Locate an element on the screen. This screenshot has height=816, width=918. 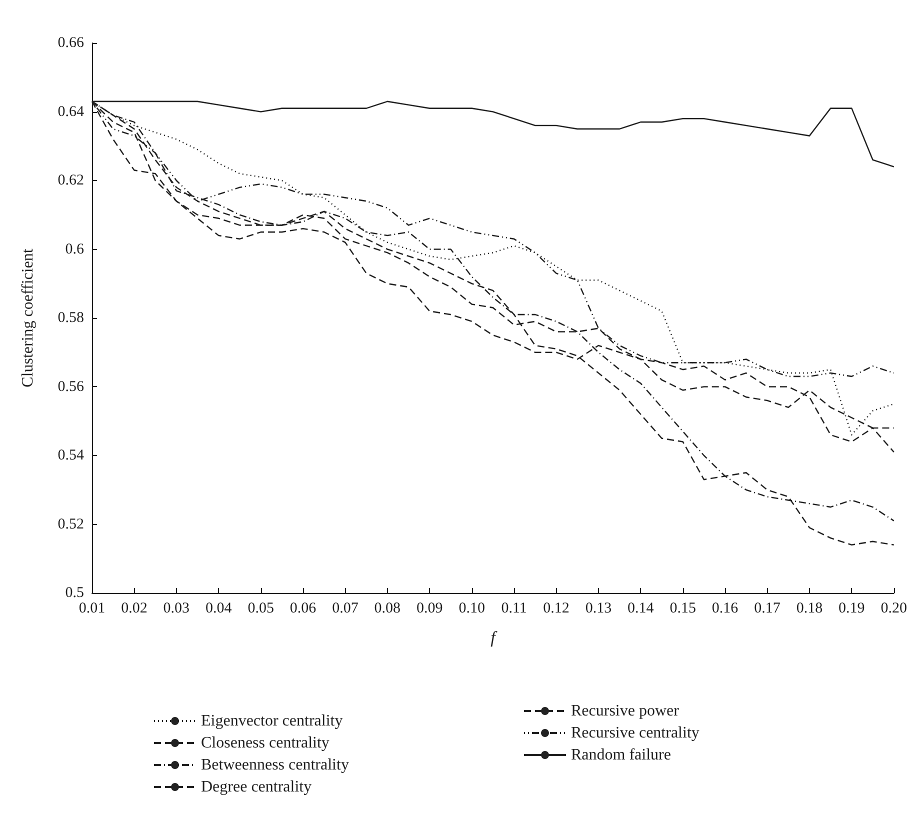
legend-label: Degree centrality is located at coordinates (256, 787).